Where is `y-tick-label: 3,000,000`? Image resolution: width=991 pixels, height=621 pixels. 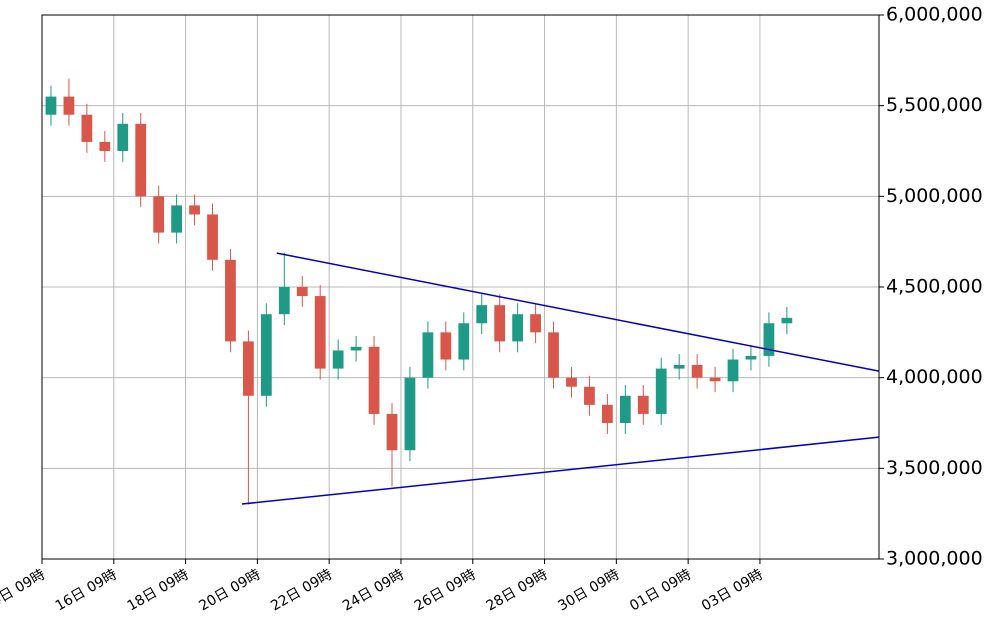
y-tick-label: 3,000,000 is located at coordinates (934, 559).